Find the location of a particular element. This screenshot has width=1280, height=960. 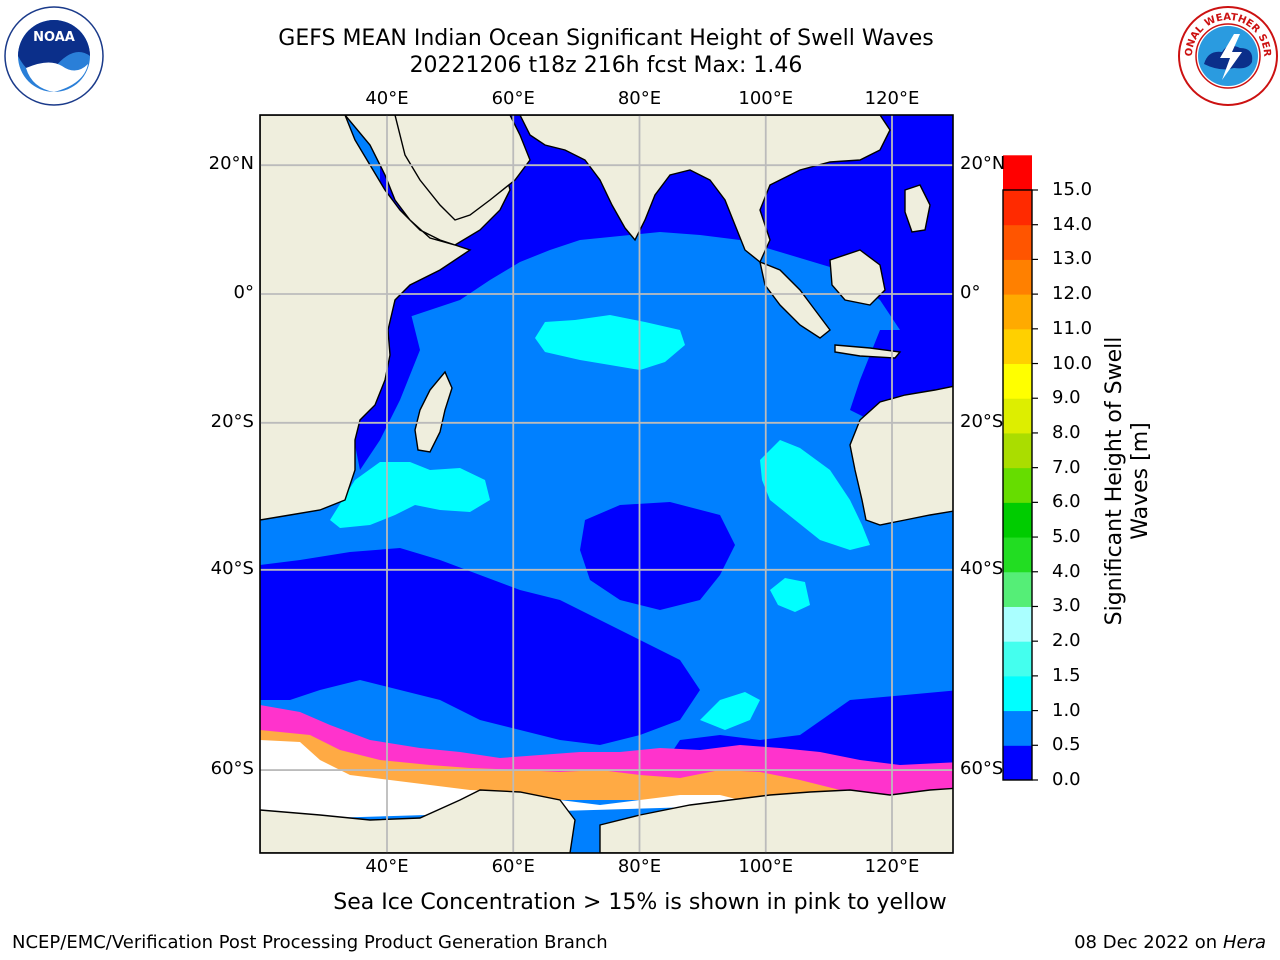

sea-ice-orange is located at coordinates (565, 765).